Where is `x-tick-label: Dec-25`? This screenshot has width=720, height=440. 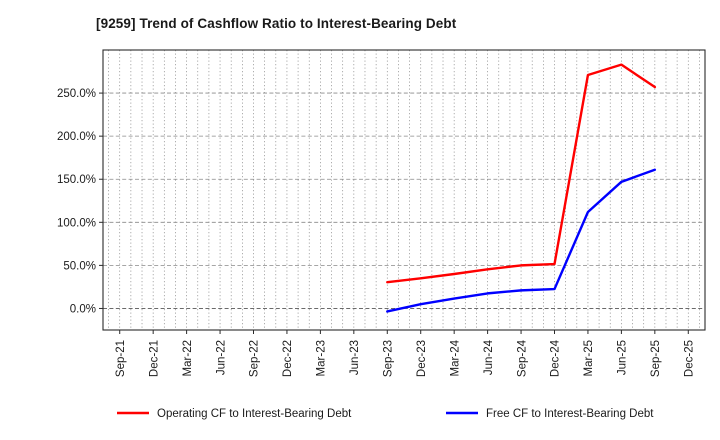
x-tick-label: Dec-25 is located at coordinates (689, 358).